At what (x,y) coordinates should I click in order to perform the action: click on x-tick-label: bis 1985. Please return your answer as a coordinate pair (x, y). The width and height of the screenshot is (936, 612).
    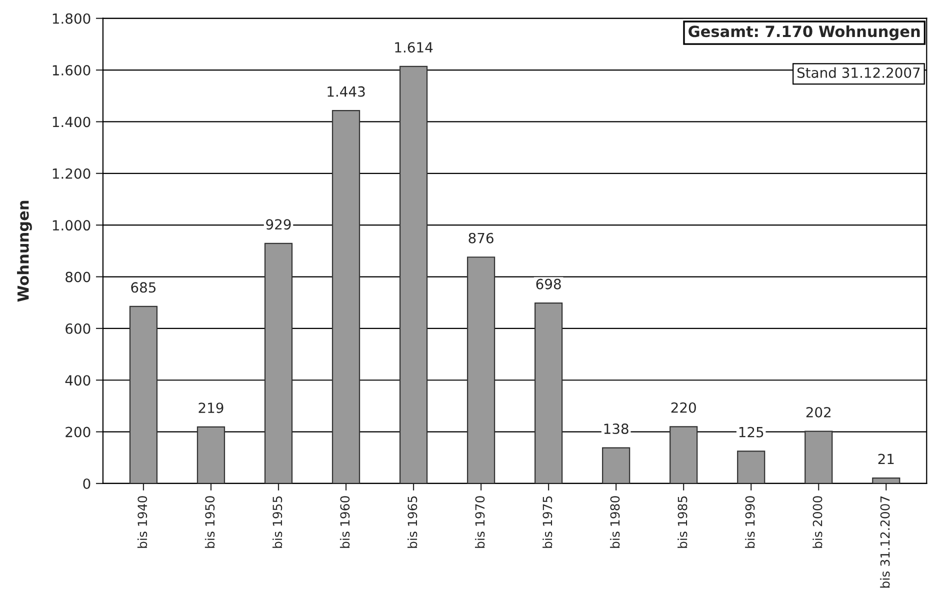
    Looking at the image, I should click on (683, 522).